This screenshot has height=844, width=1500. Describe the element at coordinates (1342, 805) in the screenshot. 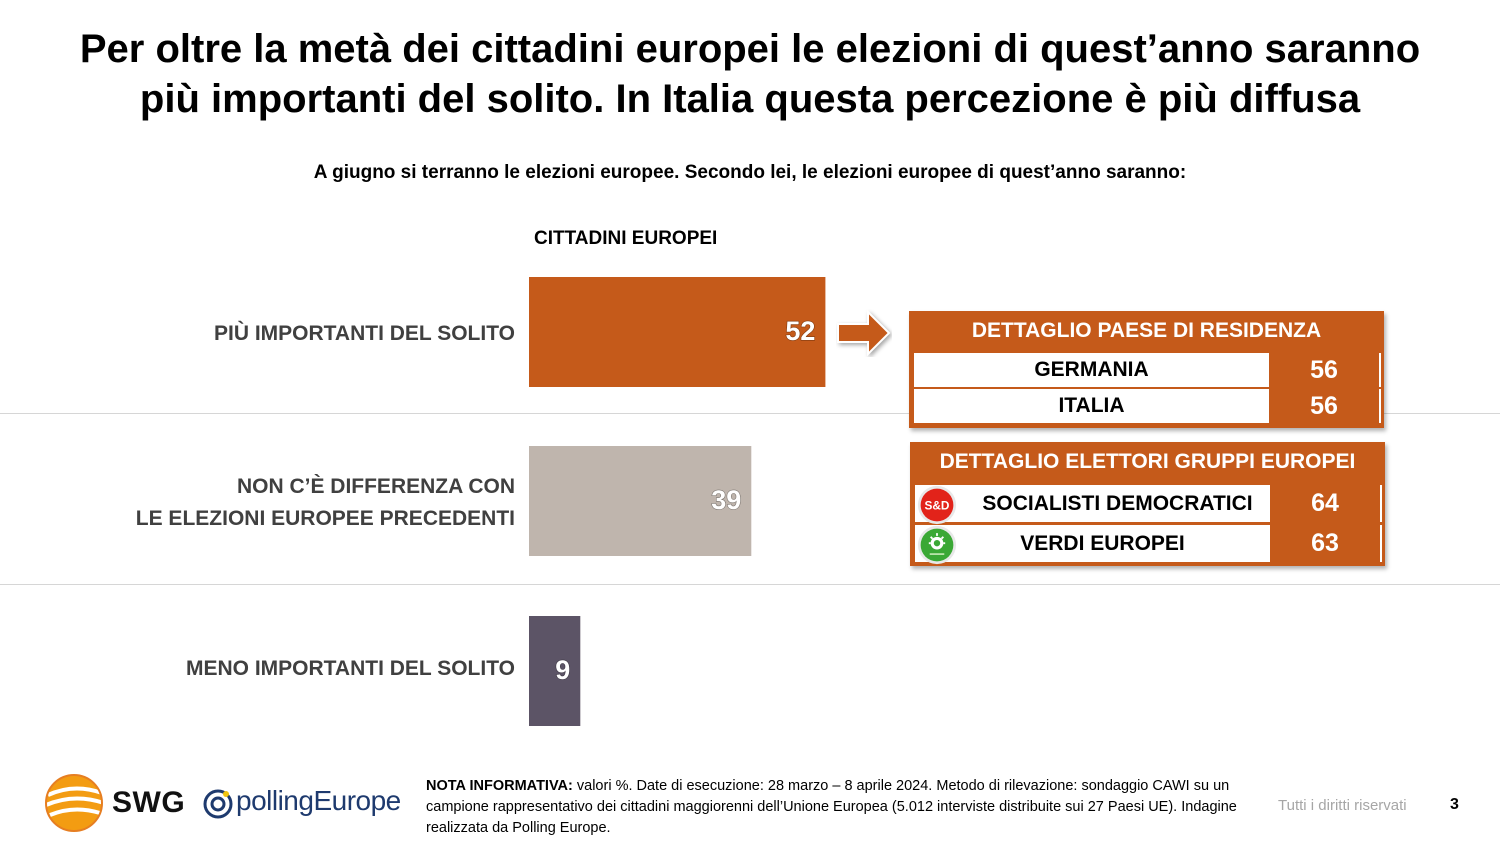

I see `rights-reserved: Tutti i diritti riservati` at that location.